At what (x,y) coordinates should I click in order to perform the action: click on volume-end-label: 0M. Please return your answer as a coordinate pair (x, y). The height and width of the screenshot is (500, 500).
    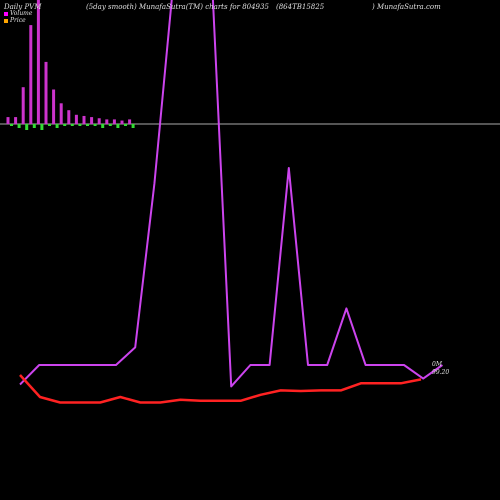
    Looking at the image, I should click on (437, 364).